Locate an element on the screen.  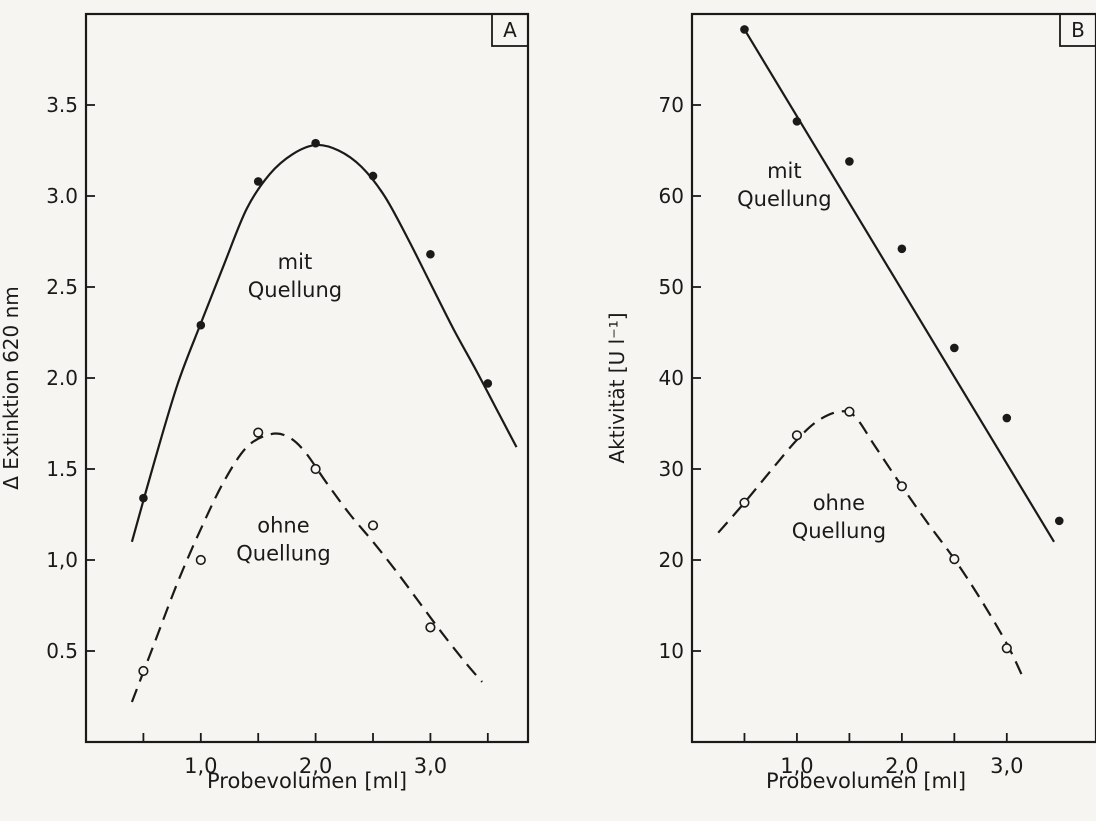
y-tick-label: 0.5 is located at coordinates (62, 651).